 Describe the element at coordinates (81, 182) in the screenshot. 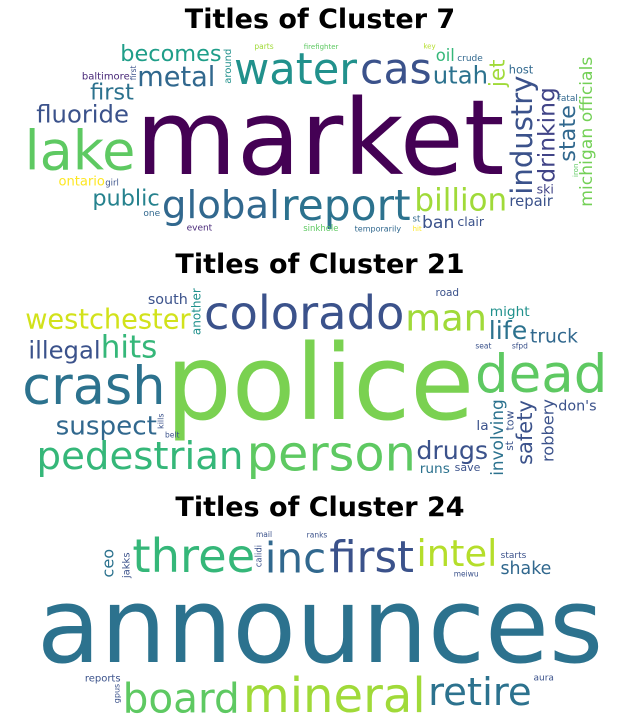

I see `word-cloud-term: ontario` at that location.